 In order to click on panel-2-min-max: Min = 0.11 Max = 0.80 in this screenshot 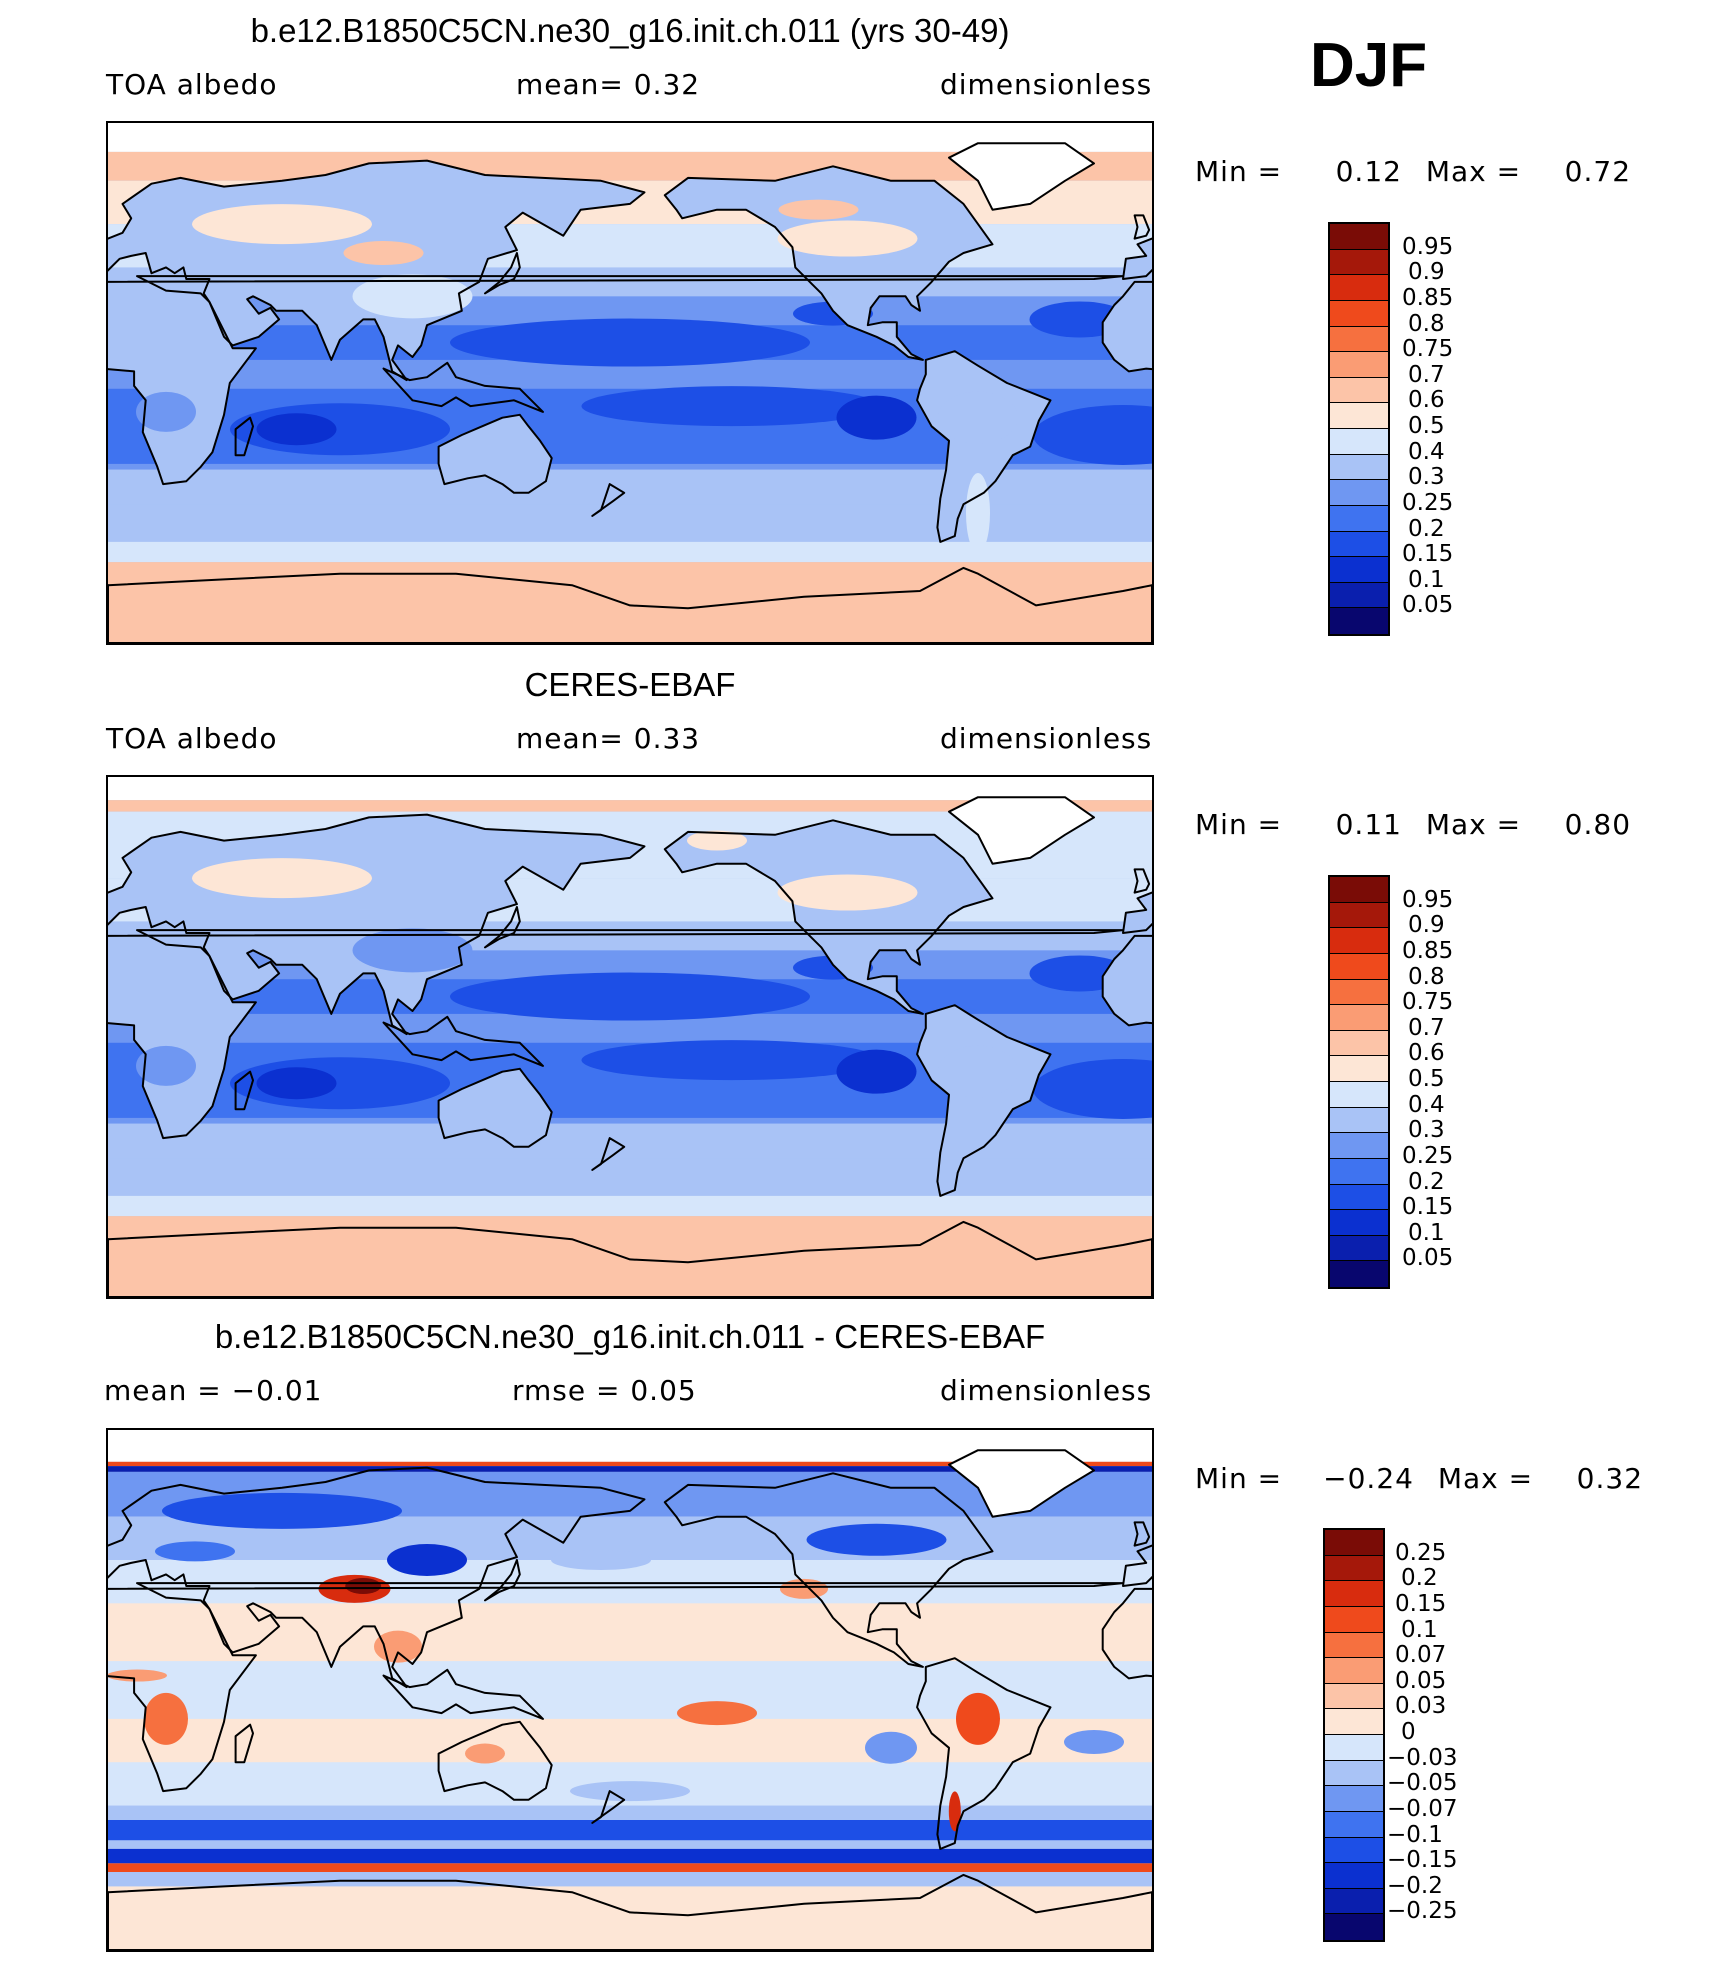, I will do `click(1413, 824)`.